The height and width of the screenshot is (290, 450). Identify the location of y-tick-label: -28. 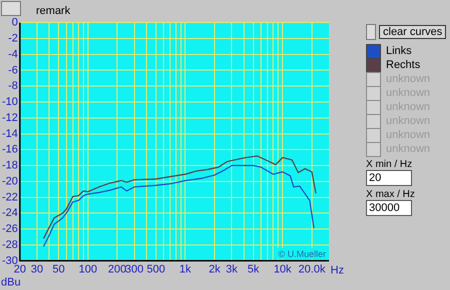
(10, 244).